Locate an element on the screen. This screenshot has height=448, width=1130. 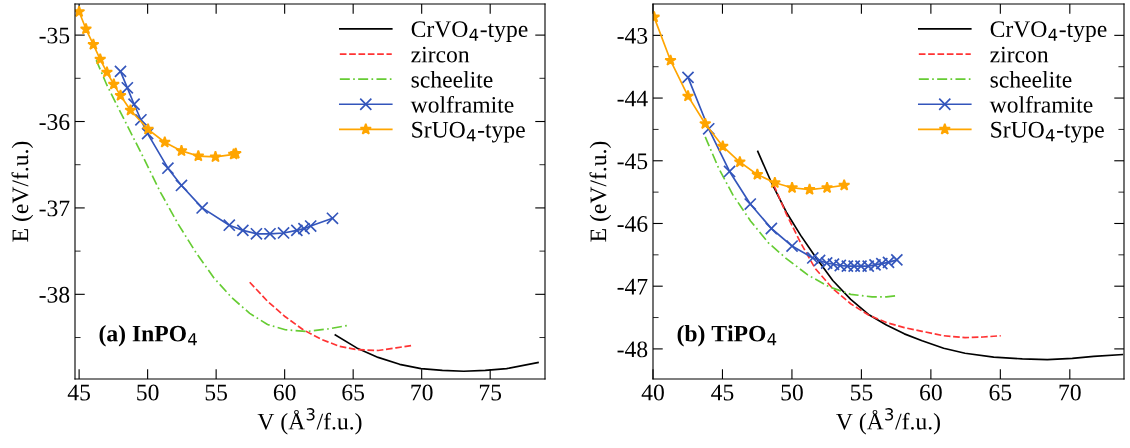
y-tick-label: -37 is located at coordinates (54, 208).